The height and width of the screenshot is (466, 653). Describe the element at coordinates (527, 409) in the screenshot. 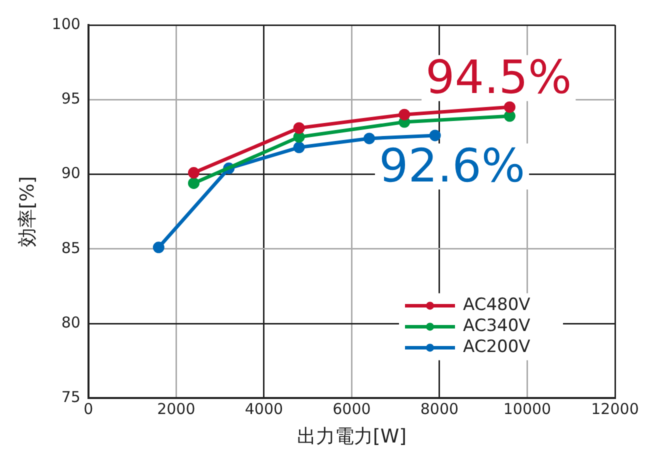

I see `x-tick-label: 10000` at that location.